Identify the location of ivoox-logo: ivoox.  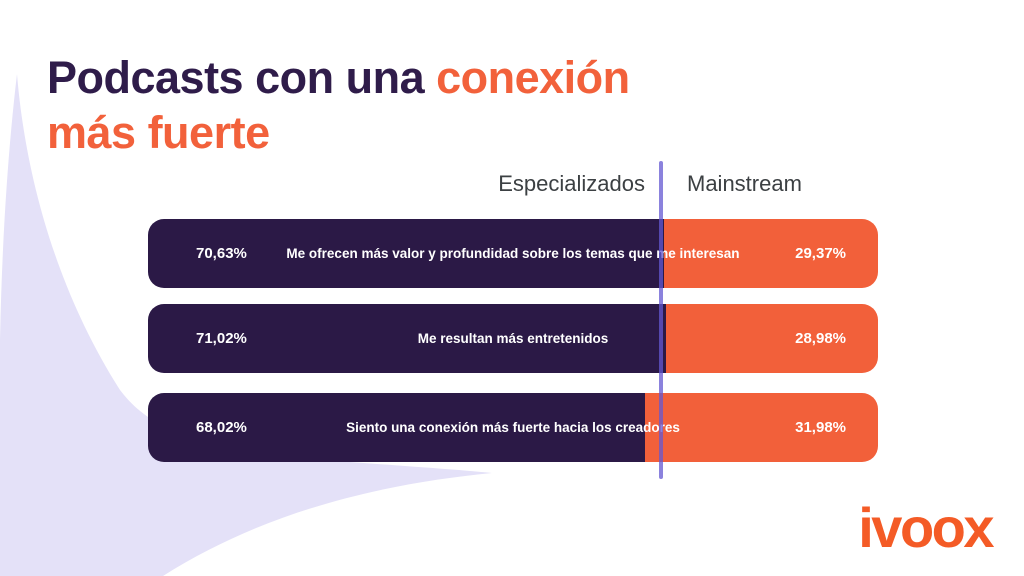
(926, 527).